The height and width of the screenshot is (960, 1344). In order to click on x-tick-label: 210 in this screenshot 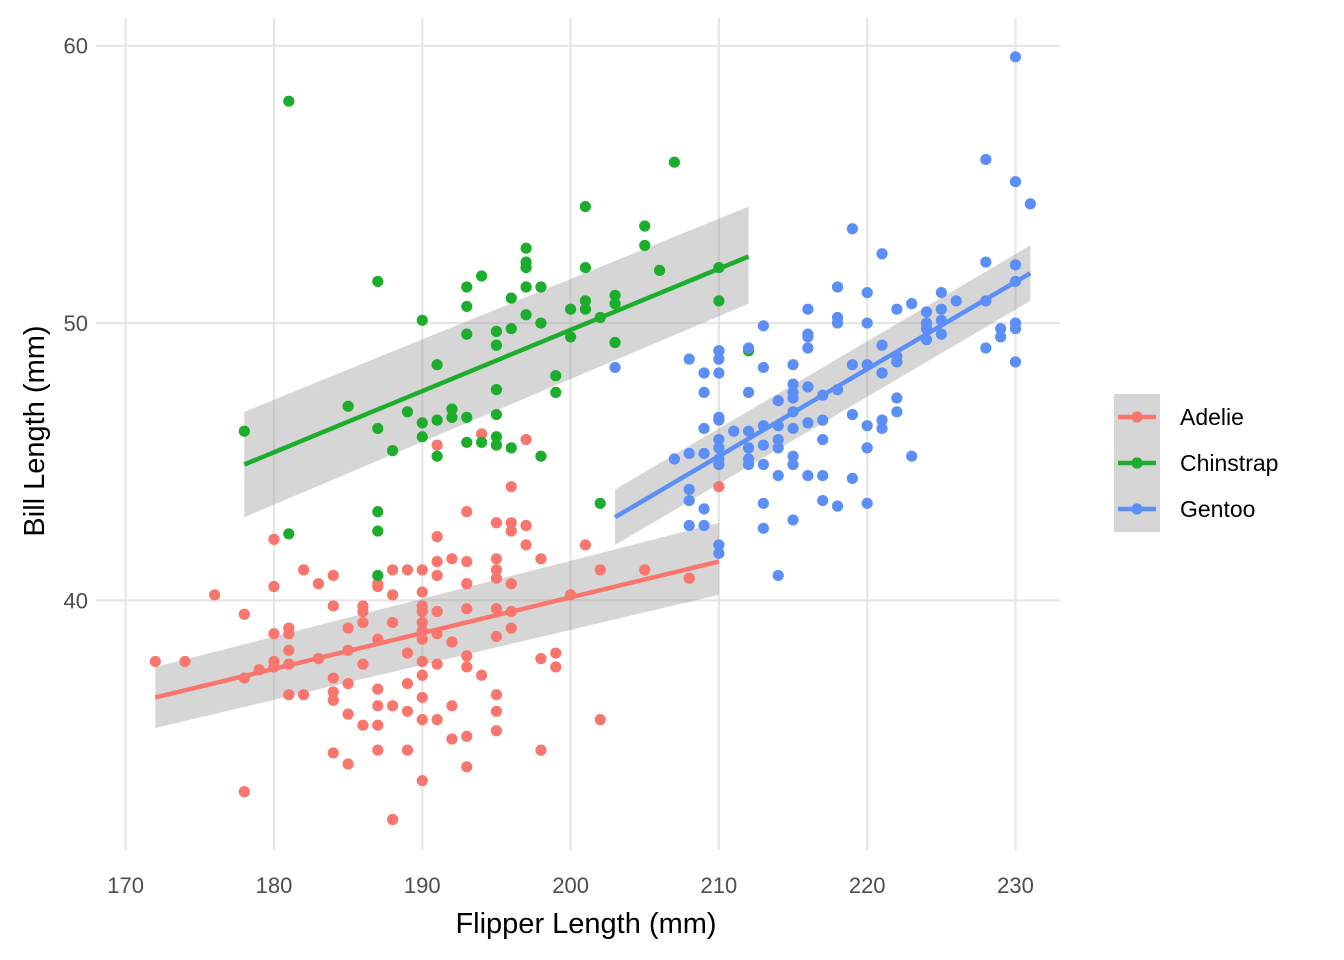, I will do `click(719, 885)`.